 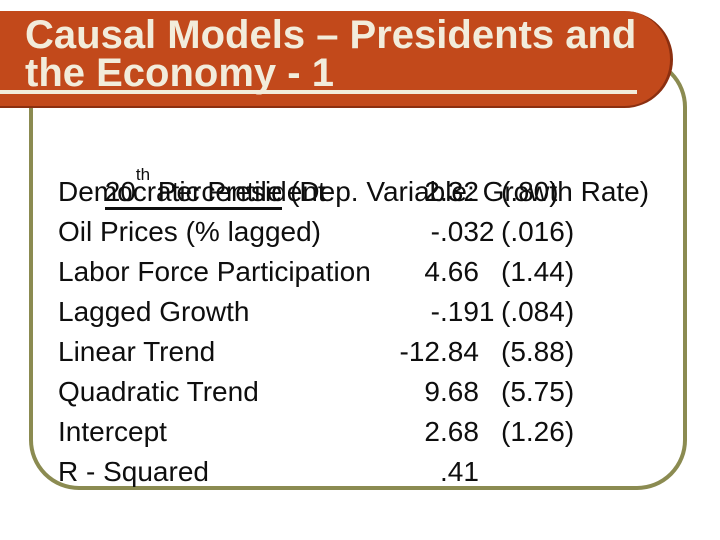 What do you see at coordinates (368, 392) in the screenshot?
I see `table-row: Quadratic Trend 9 .68 (5.75)` at bounding box center [368, 392].